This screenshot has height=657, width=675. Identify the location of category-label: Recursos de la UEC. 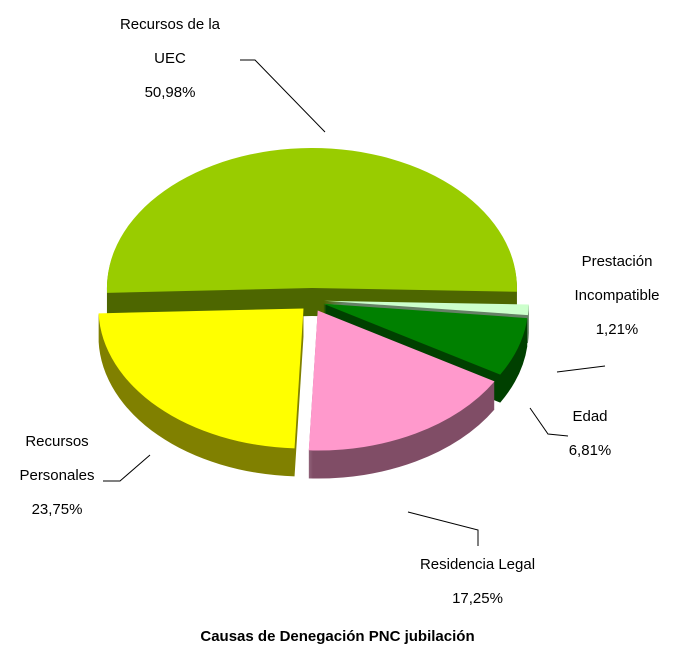
(170, 41).